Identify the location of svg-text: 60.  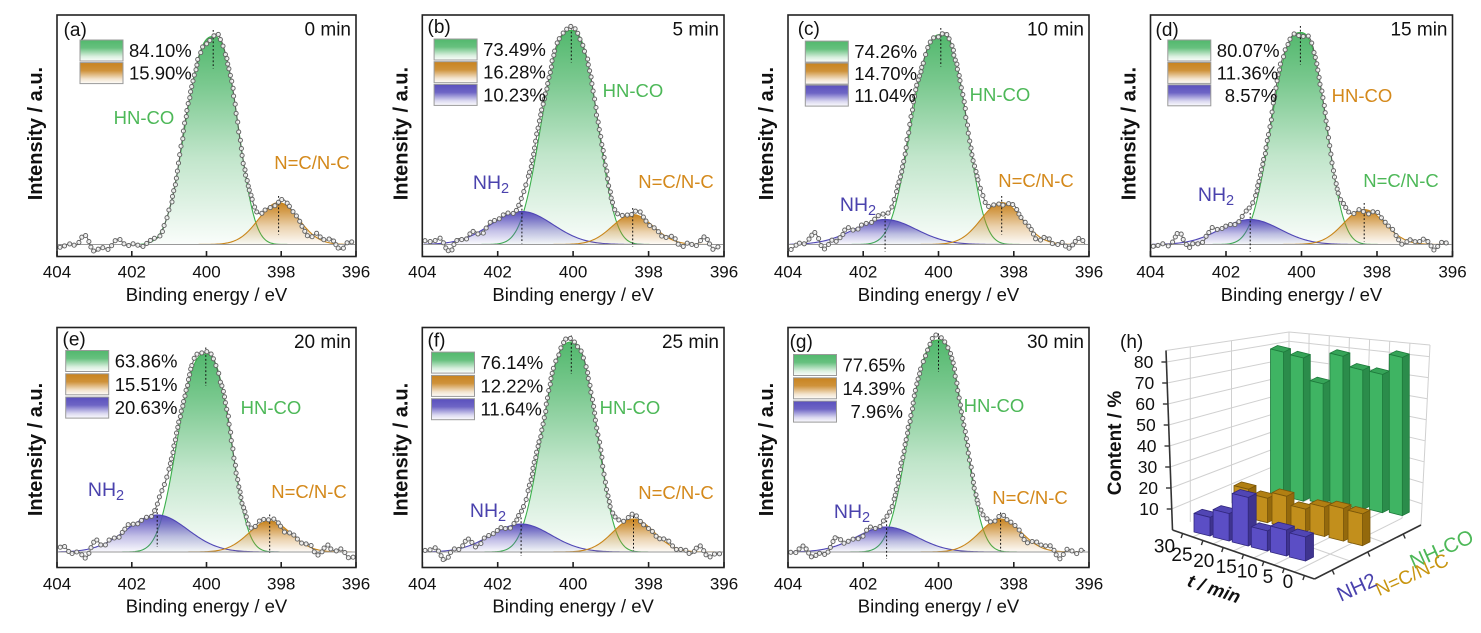
(1145, 404).